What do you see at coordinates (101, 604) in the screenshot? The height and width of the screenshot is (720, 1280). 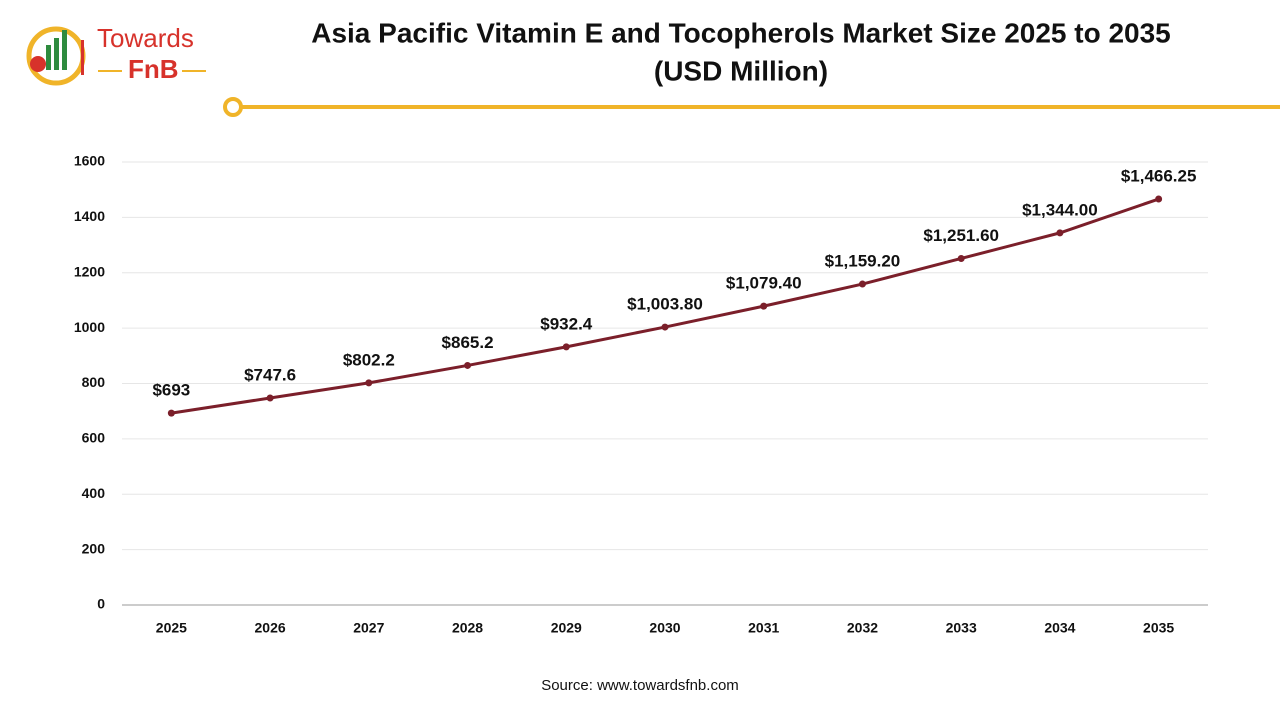 I see `y-tick-label: 0` at bounding box center [101, 604].